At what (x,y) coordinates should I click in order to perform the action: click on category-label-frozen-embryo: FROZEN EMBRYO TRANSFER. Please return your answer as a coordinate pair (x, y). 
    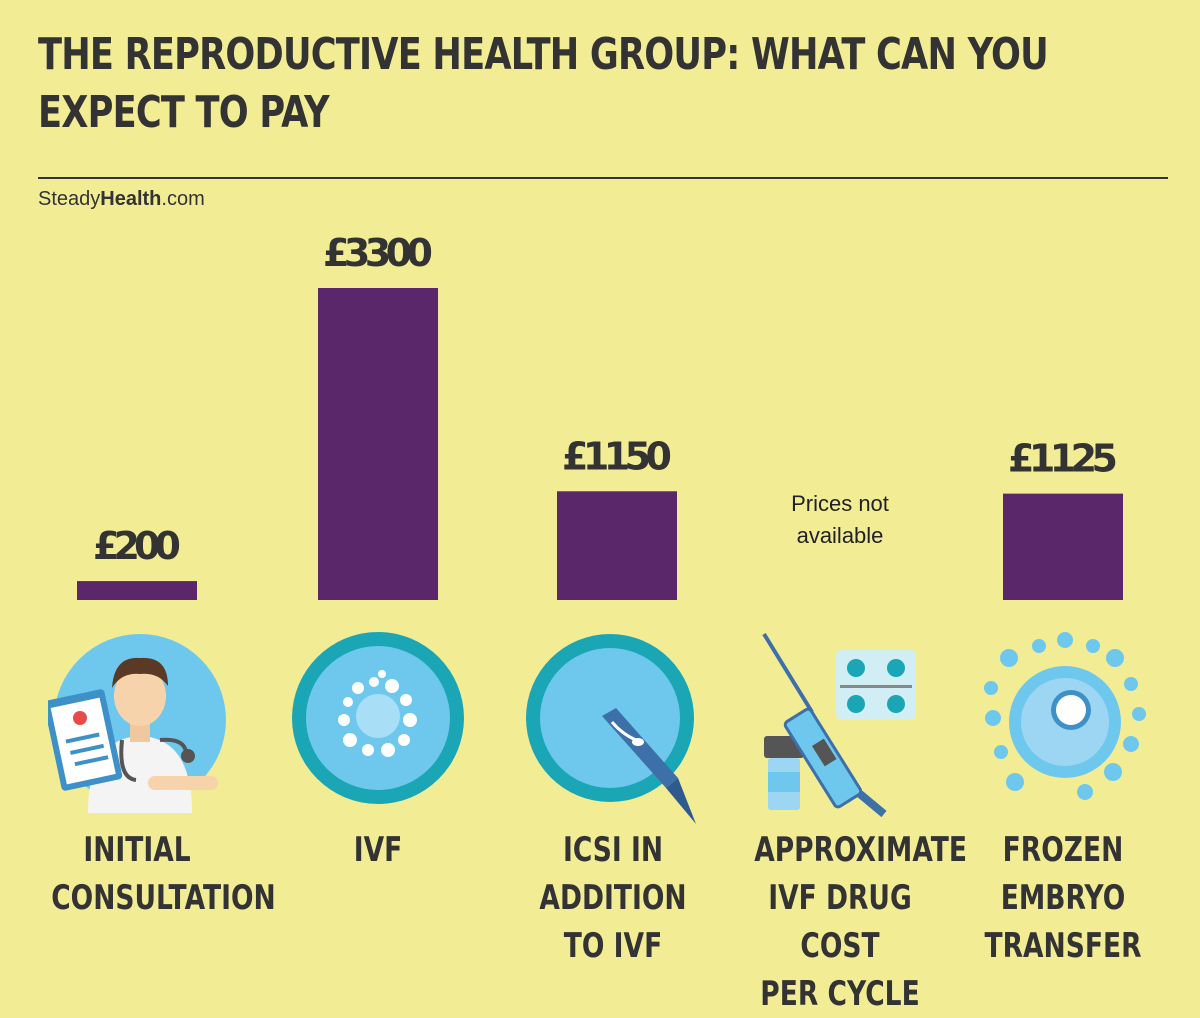
    Looking at the image, I should click on (1063, 898).